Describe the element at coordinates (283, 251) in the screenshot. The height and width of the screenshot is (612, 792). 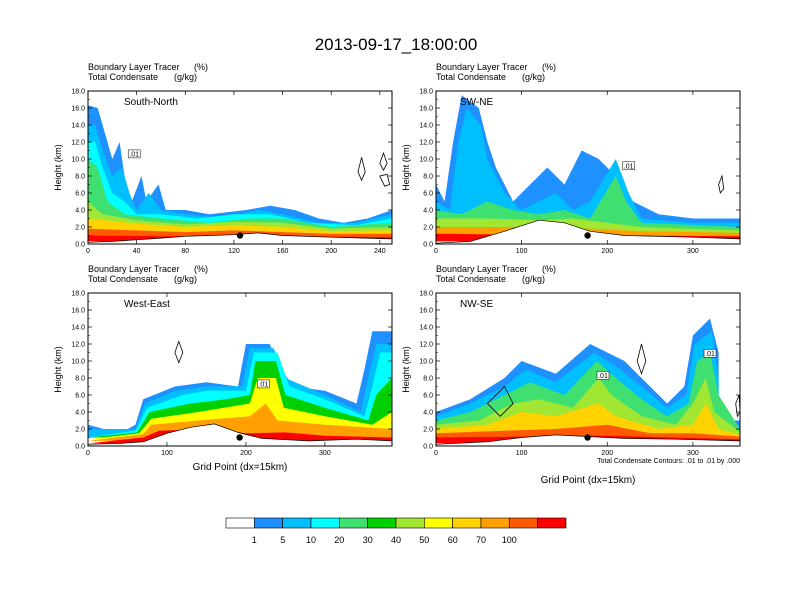
I see `x-tick-label: 160` at that location.